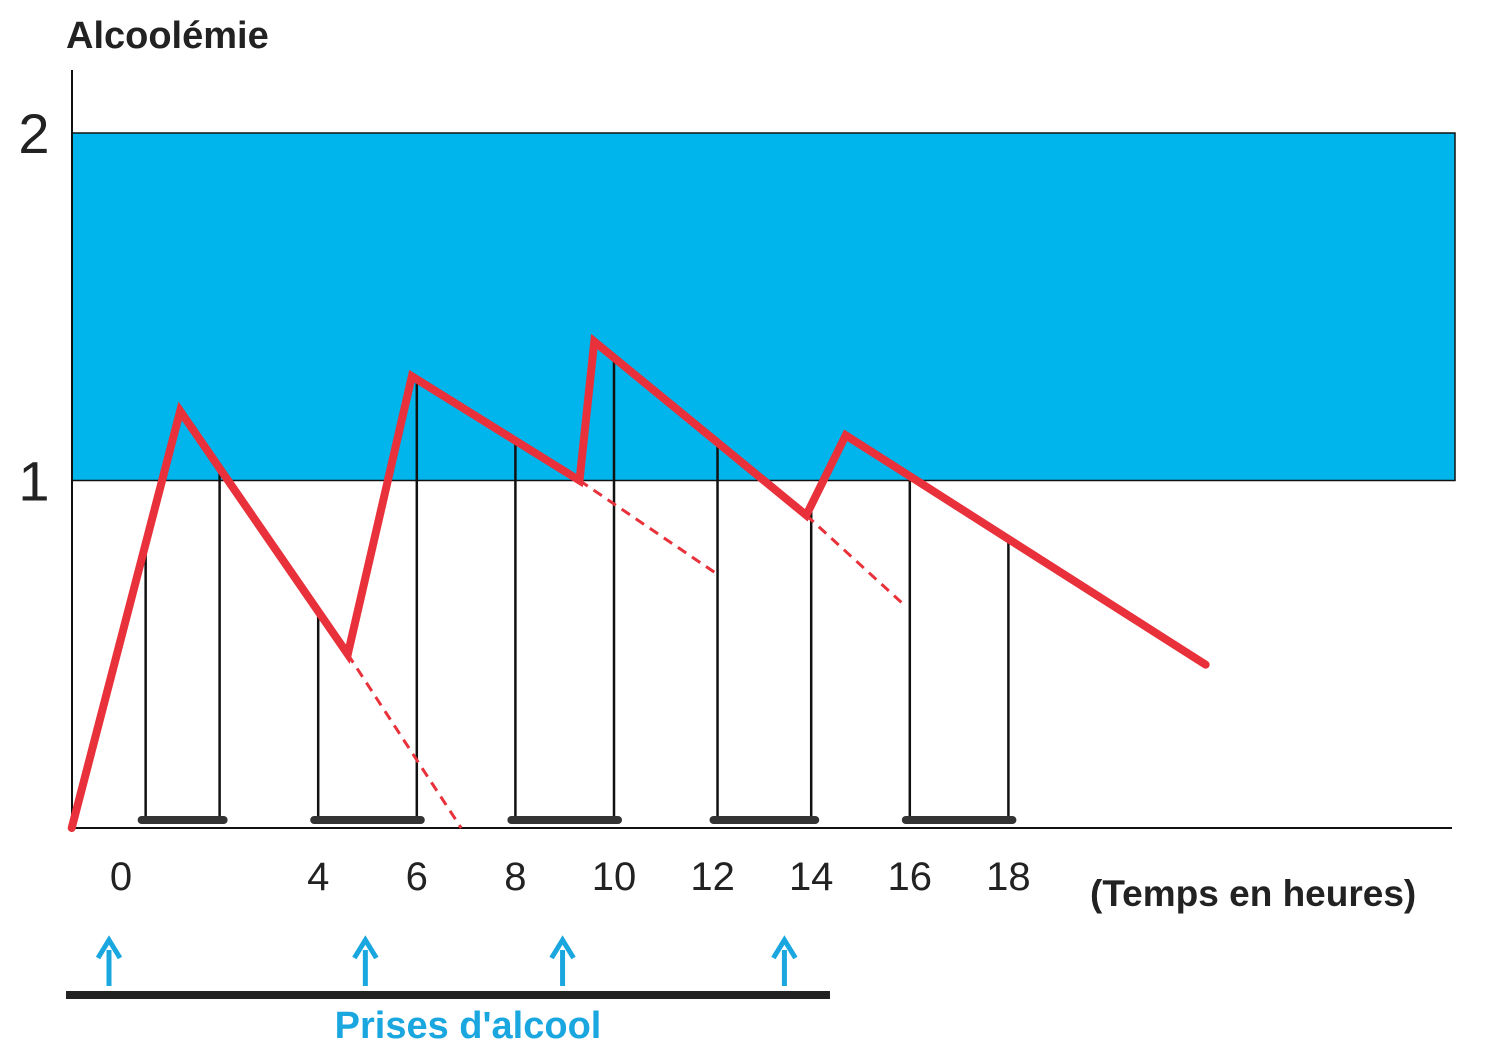  I want to click on x-tick-label: 0, so click(121, 877).